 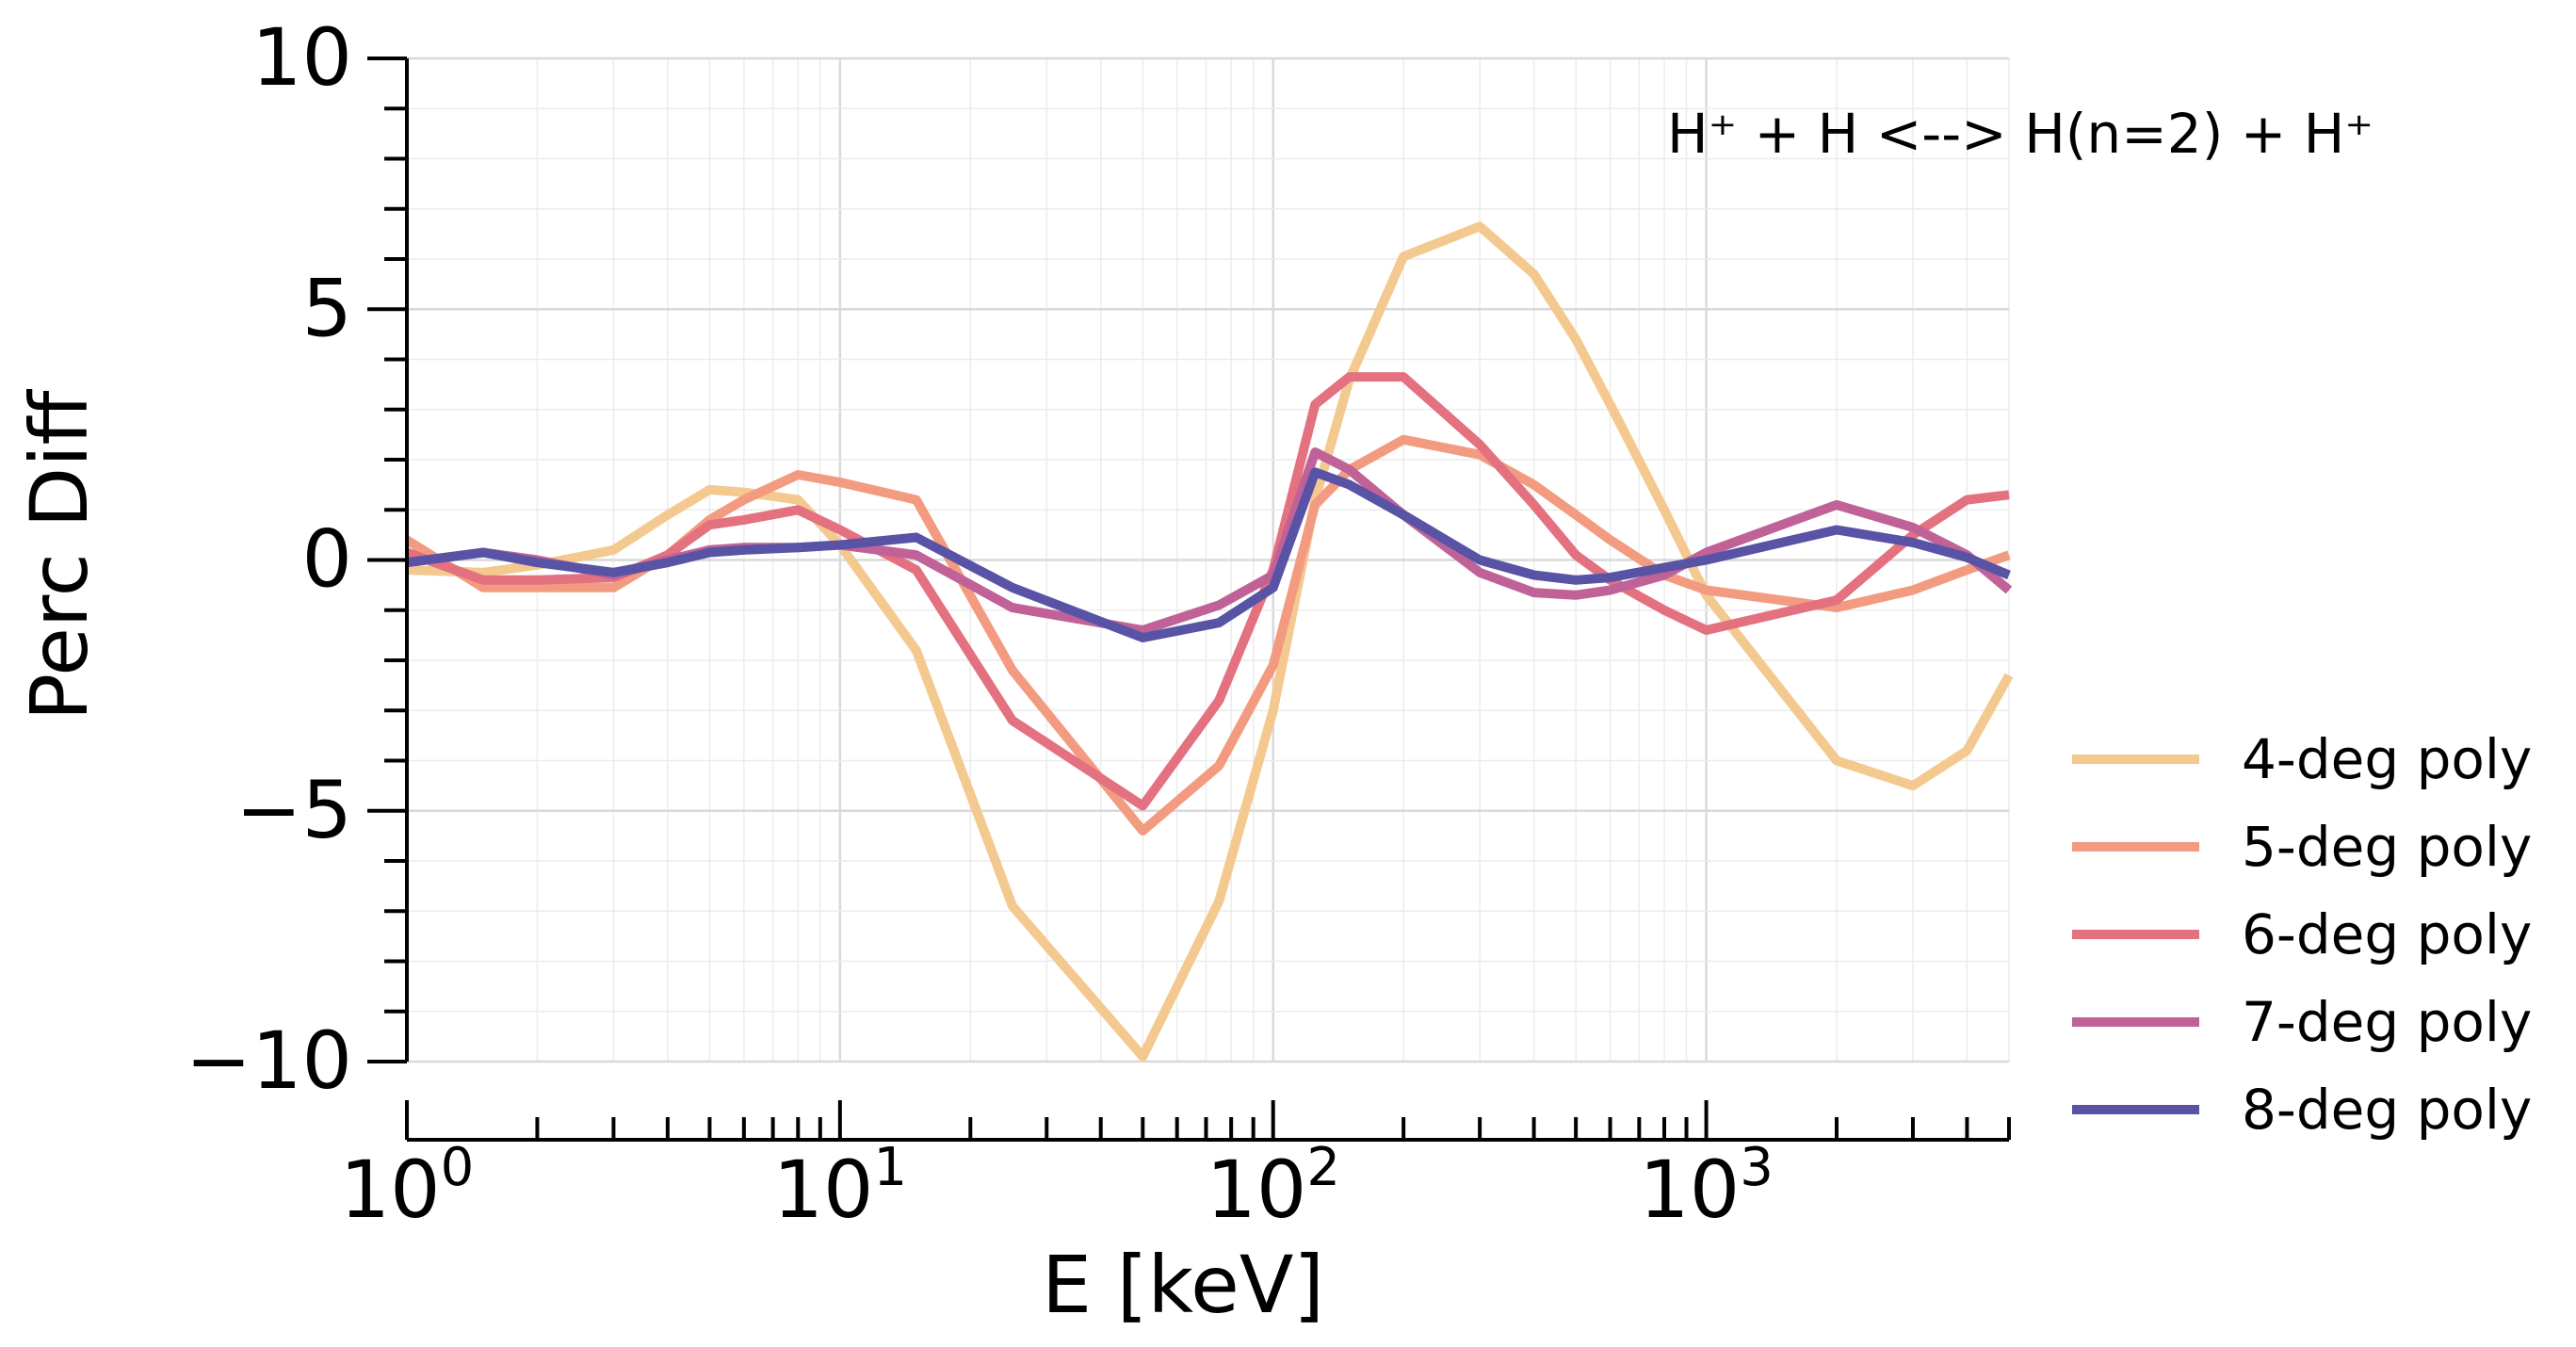 What do you see at coordinates (301, 58) in the screenshot?
I see `y-tick-label: 10` at bounding box center [301, 58].